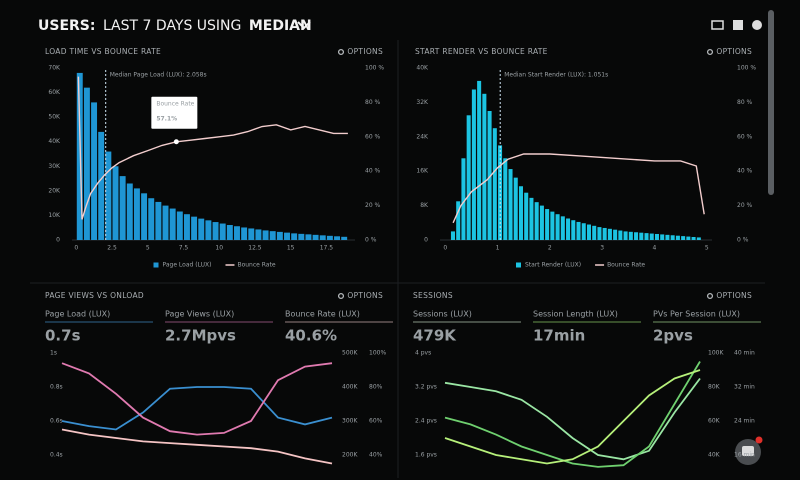 Image resolution: width=800 pixels, height=480 pixels. What do you see at coordinates (426, 421) in the screenshot?
I see `axis-tick-label: 2.4 pvs` at bounding box center [426, 421].